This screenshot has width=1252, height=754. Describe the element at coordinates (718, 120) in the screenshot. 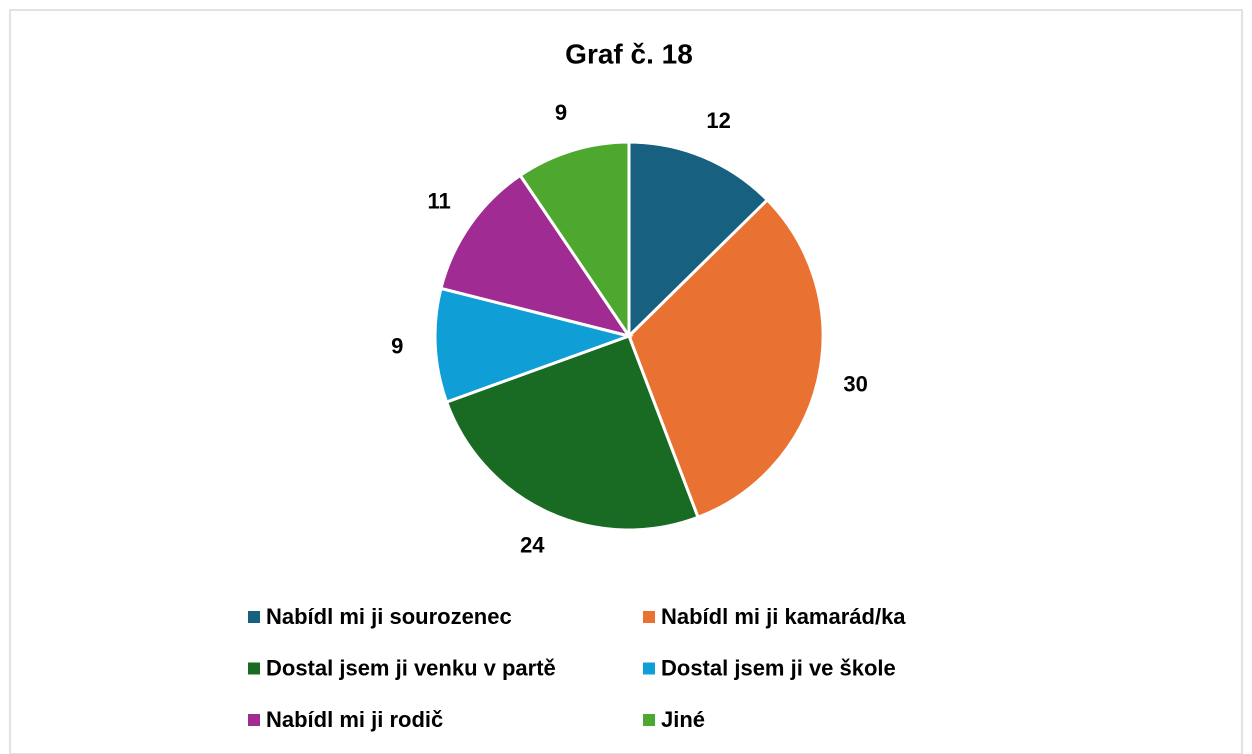

I see `data-label: 12` at that location.